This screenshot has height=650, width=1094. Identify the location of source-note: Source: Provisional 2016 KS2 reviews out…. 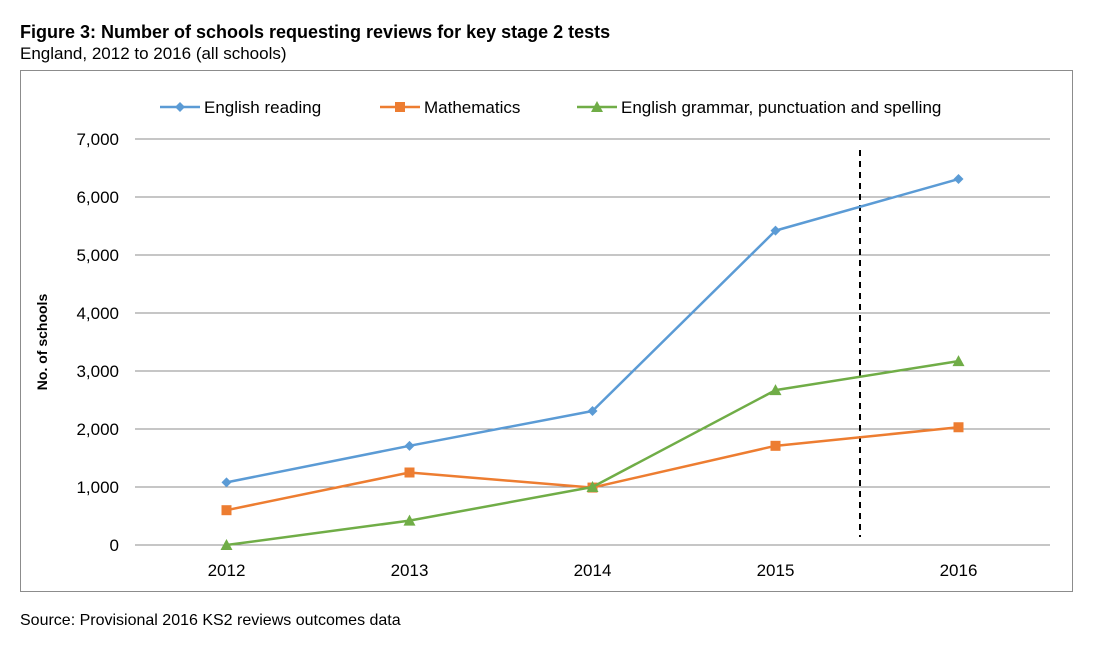
(210, 620).